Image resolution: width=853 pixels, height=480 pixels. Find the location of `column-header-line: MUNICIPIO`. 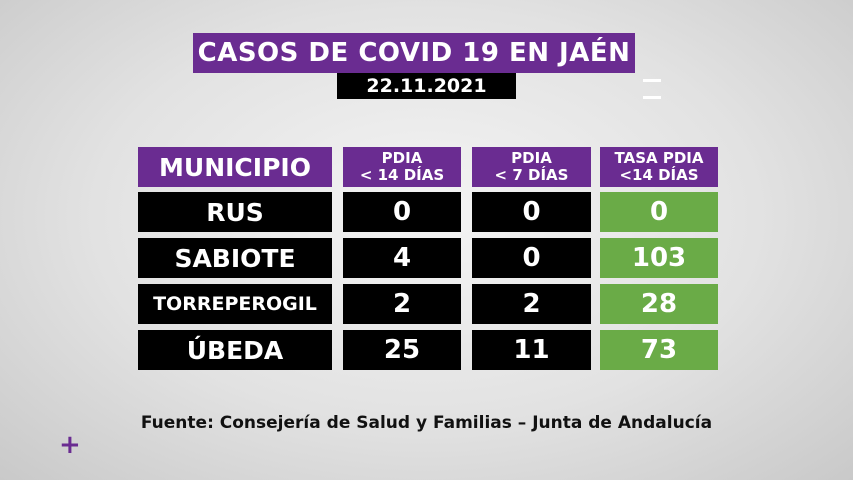

column-header-line: MUNICIPIO is located at coordinates (235, 167).